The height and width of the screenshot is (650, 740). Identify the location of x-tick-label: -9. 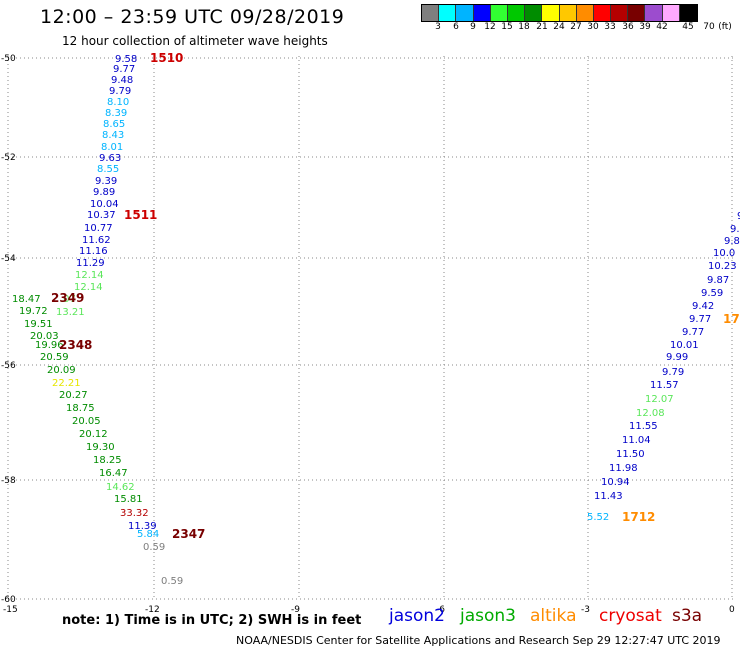
(295, 610).